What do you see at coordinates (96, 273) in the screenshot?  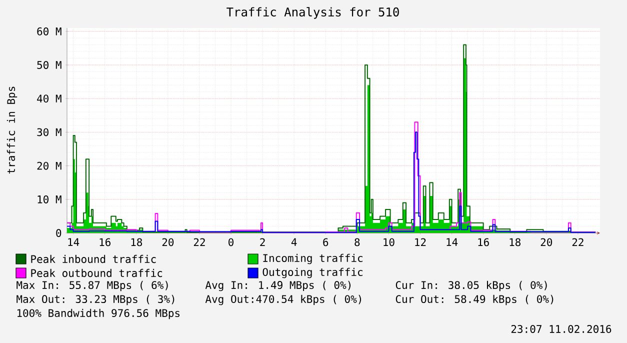 I see `legend-label: Peak outbound traffic` at bounding box center [96, 273].